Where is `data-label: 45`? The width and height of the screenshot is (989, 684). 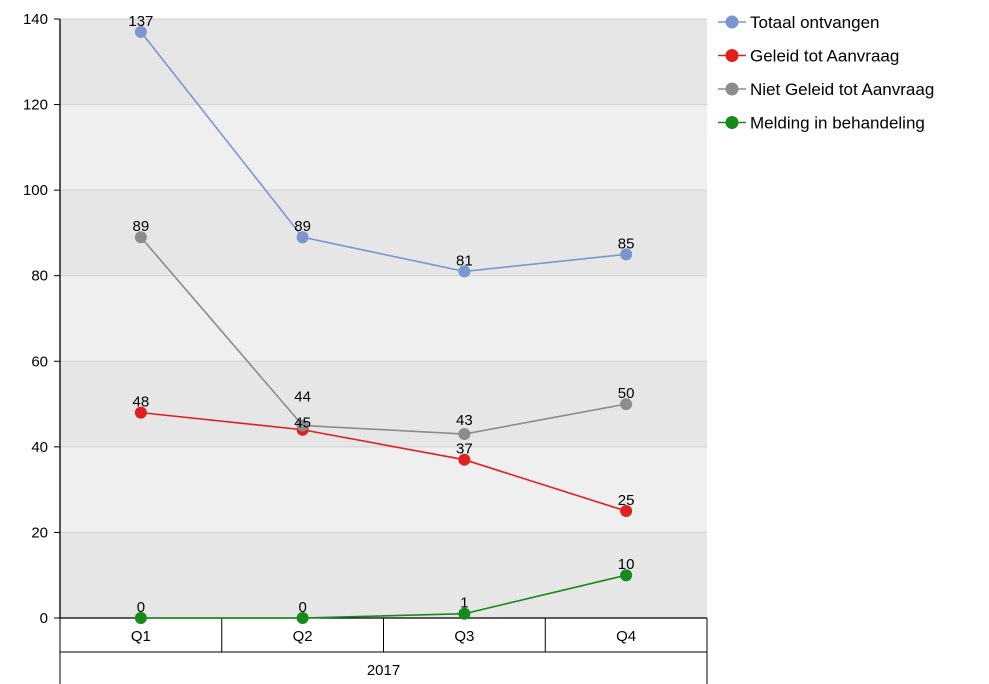
data-label: 45 is located at coordinates (302, 422).